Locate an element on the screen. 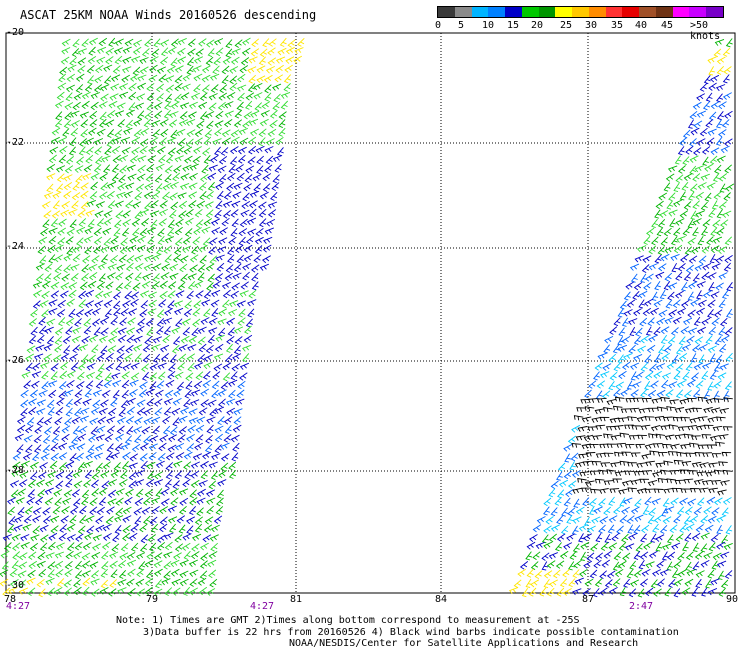 This screenshot has width=740, height=650. lon-label-79: 79 is located at coordinates (152, 599).